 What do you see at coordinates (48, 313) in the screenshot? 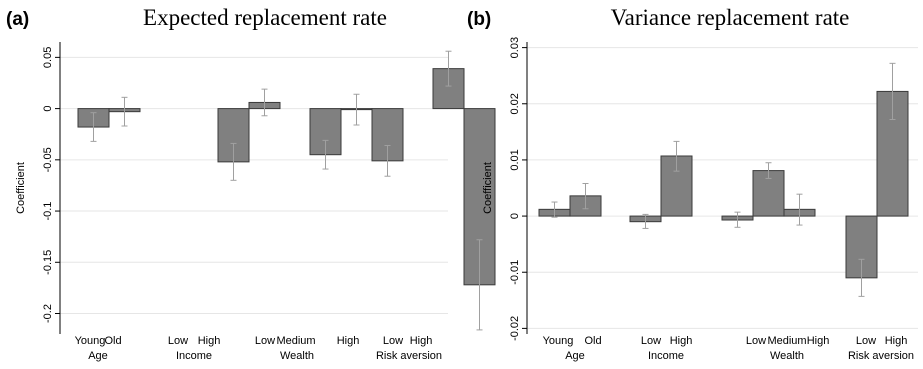
I see `y-tick-label: -0.2` at bounding box center [48, 313].